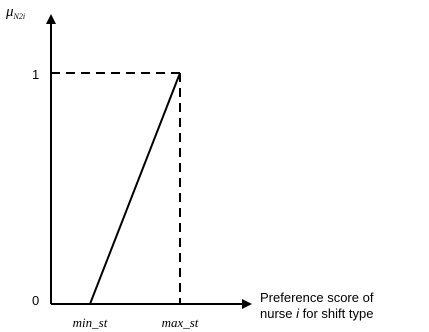 The width and height of the screenshot is (429, 332). I want to click on y-axis-label-subscript: N2i, so click(19, 16).